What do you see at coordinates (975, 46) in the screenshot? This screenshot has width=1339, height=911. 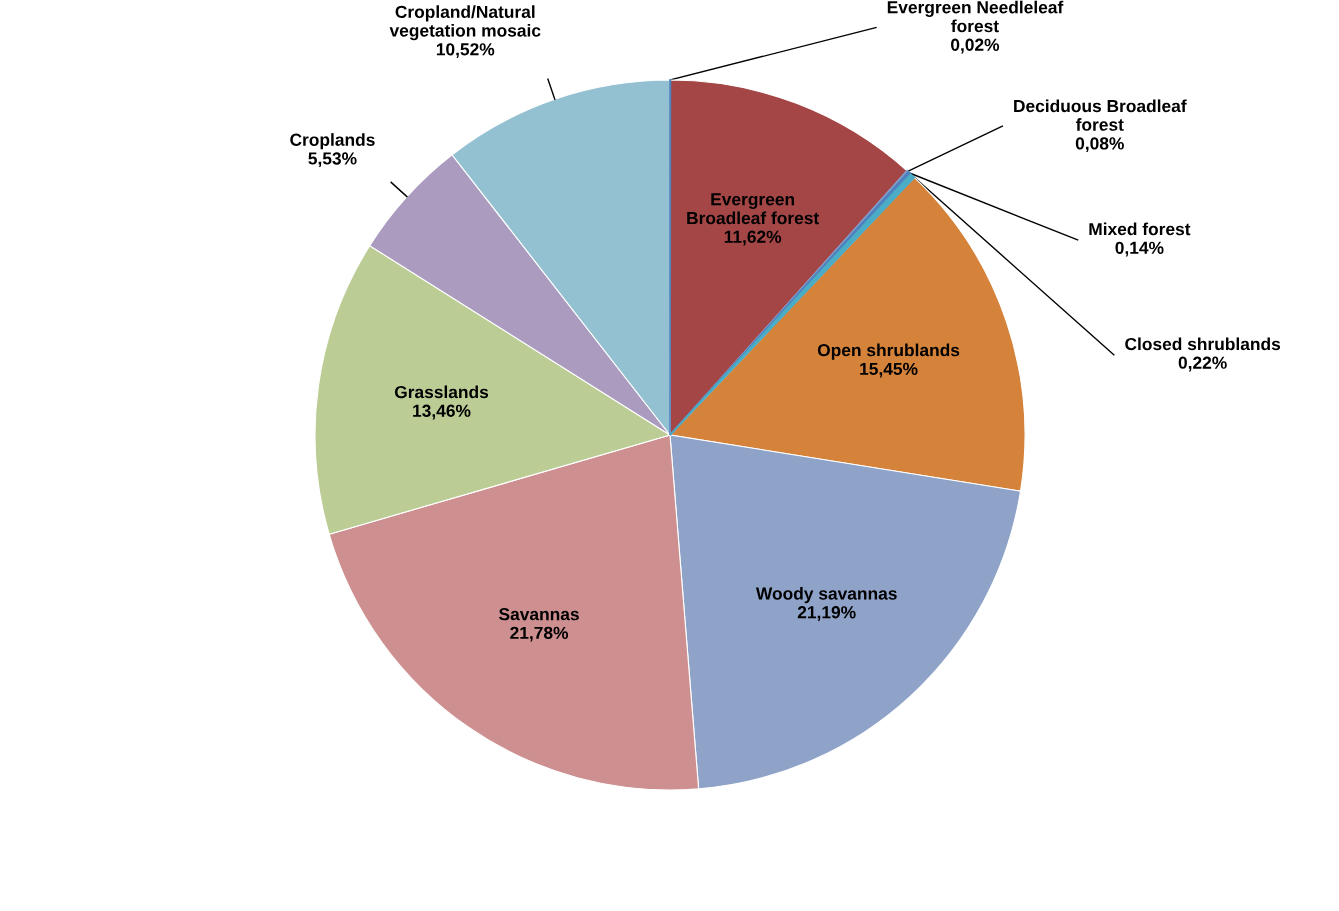 I see `data-label: 0,02%` at bounding box center [975, 46].